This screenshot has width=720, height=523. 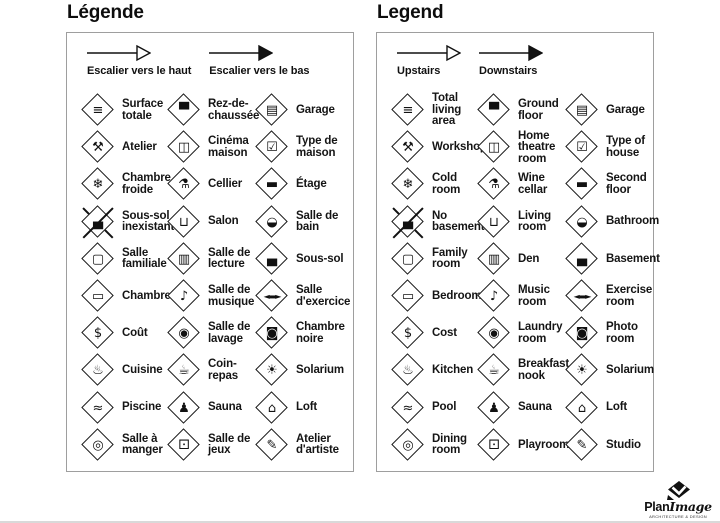 I want to click on legend-item: ▄ No basement, so click(x=437, y=221).